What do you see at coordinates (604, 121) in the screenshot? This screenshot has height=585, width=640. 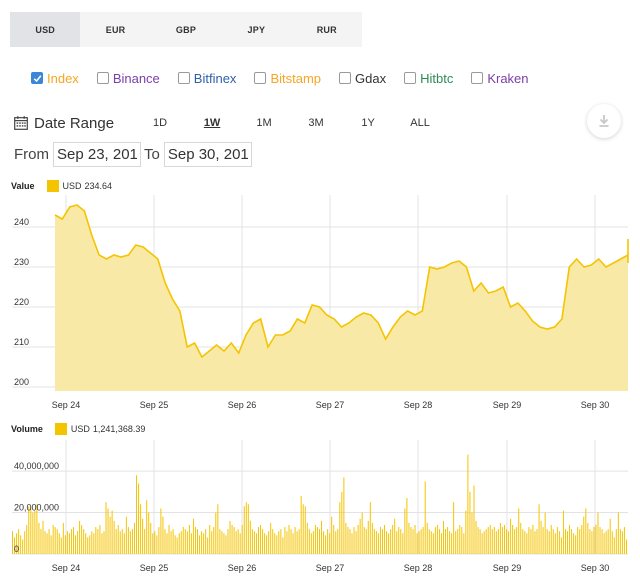 I see `download-button` at bounding box center [604, 121].